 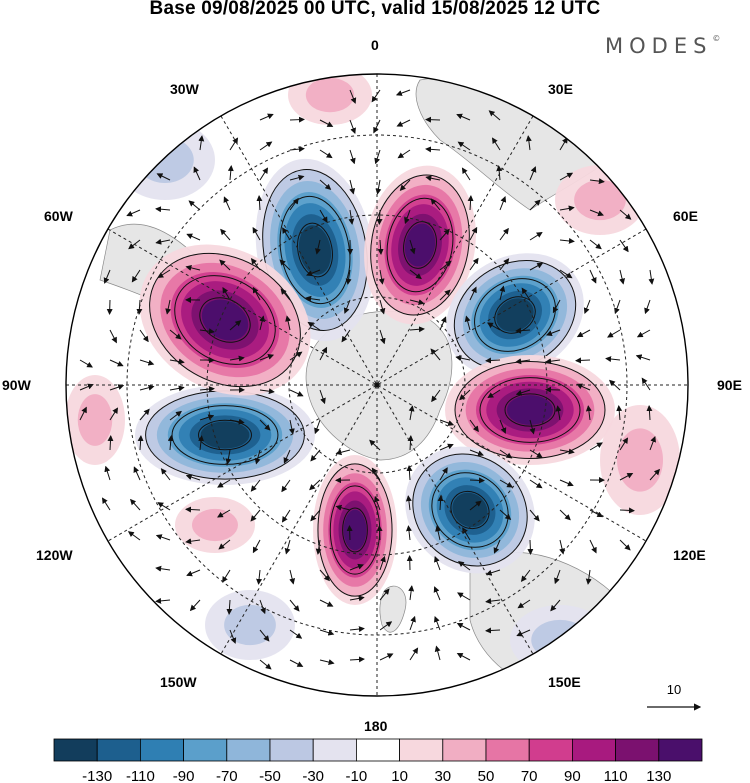 I want to click on reference-vector-label: 10, so click(x=674, y=689).